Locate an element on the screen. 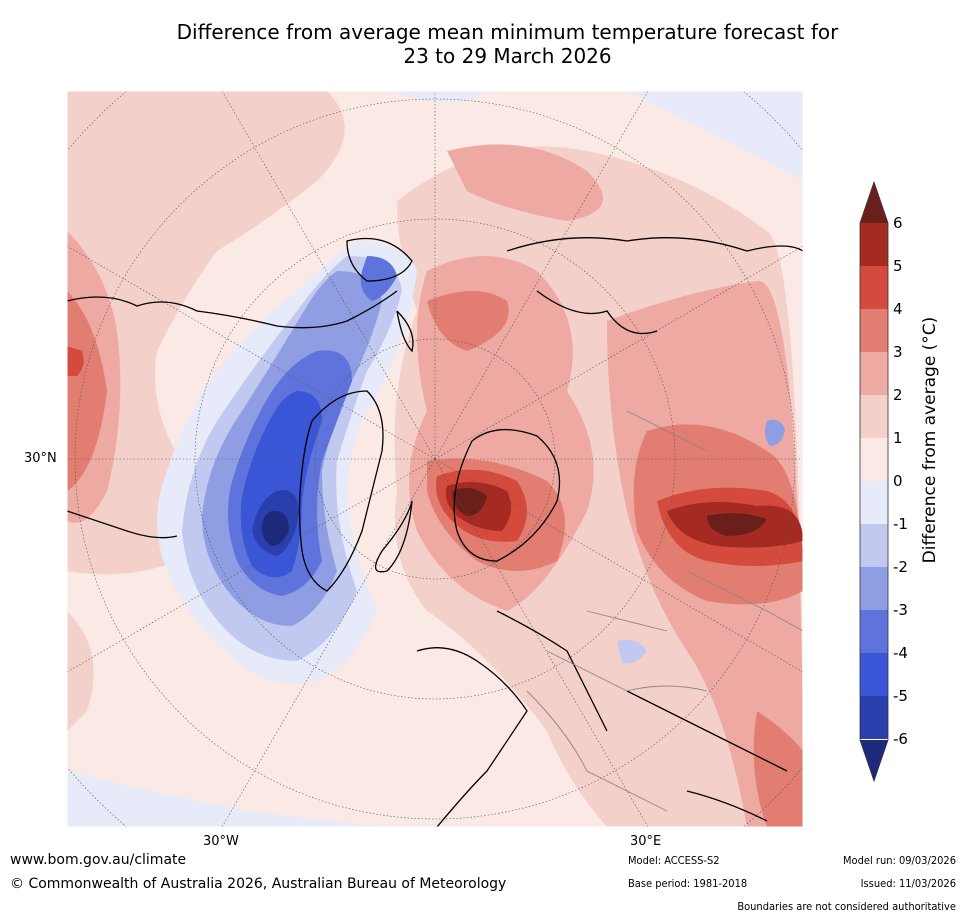  warm-area-2to3-north is located at coordinates (525, 182).